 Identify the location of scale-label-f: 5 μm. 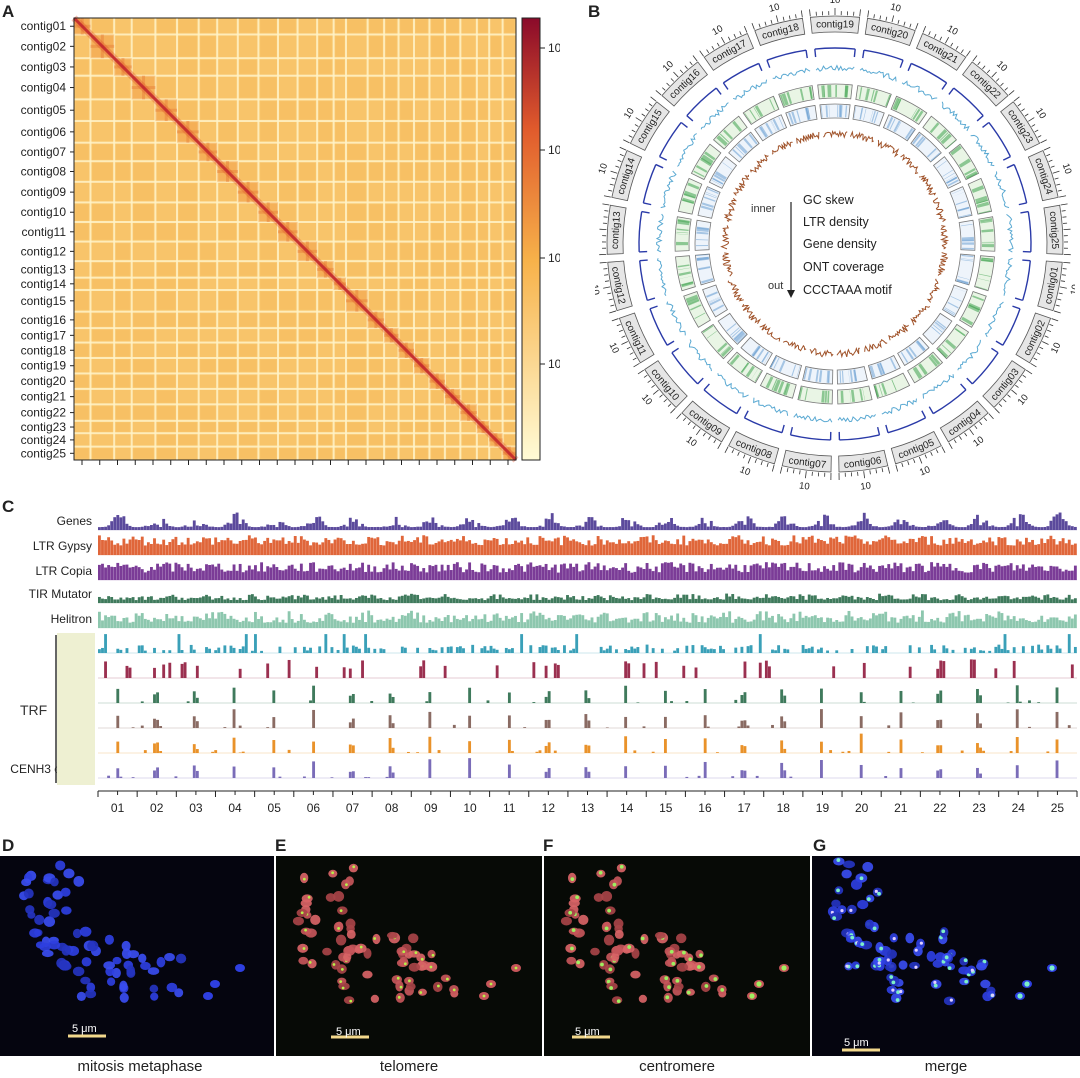
(587, 1032).